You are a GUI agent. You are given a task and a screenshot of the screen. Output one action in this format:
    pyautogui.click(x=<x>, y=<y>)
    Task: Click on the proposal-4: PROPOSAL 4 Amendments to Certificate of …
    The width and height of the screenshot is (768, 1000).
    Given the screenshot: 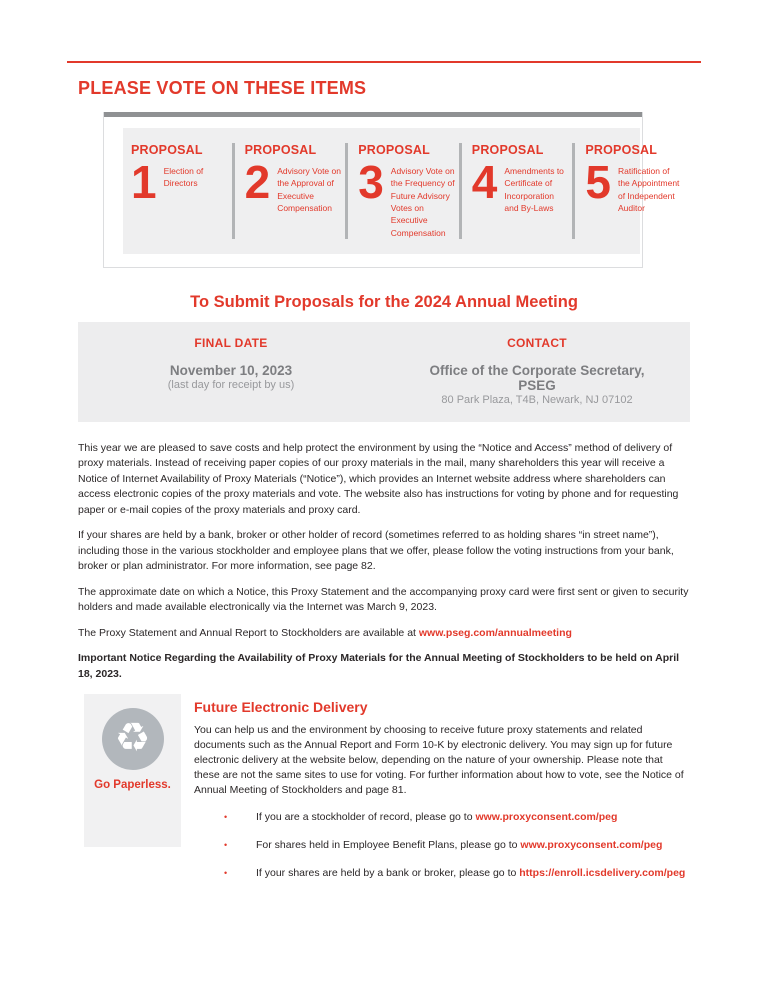 What is the action you would take?
    pyautogui.click(x=515, y=191)
    